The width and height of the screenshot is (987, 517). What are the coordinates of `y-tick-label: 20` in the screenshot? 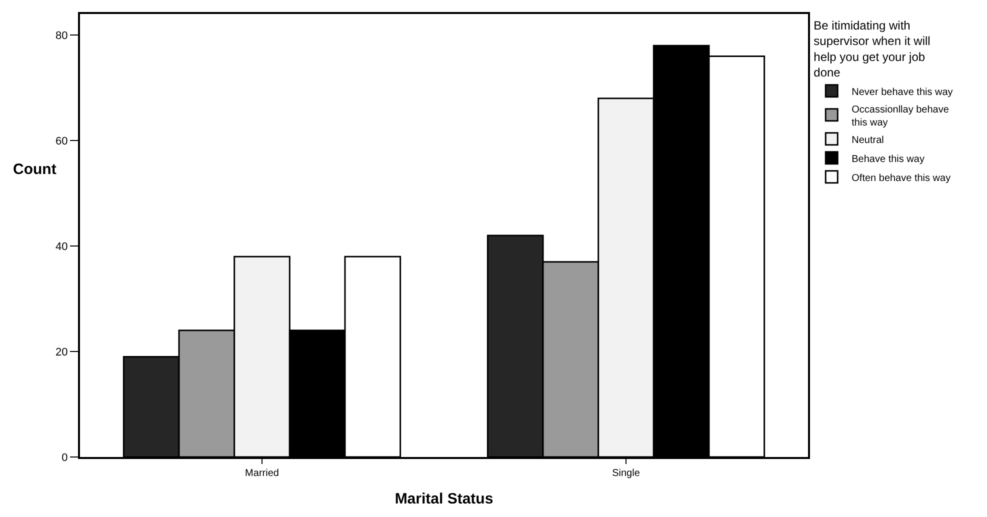 It's located at (62, 352).